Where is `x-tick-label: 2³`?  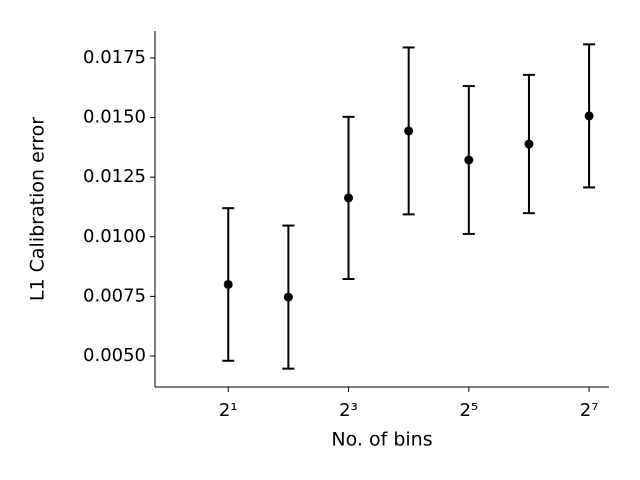 x-tick-label: 2³ is located at coordinates (348, 410).